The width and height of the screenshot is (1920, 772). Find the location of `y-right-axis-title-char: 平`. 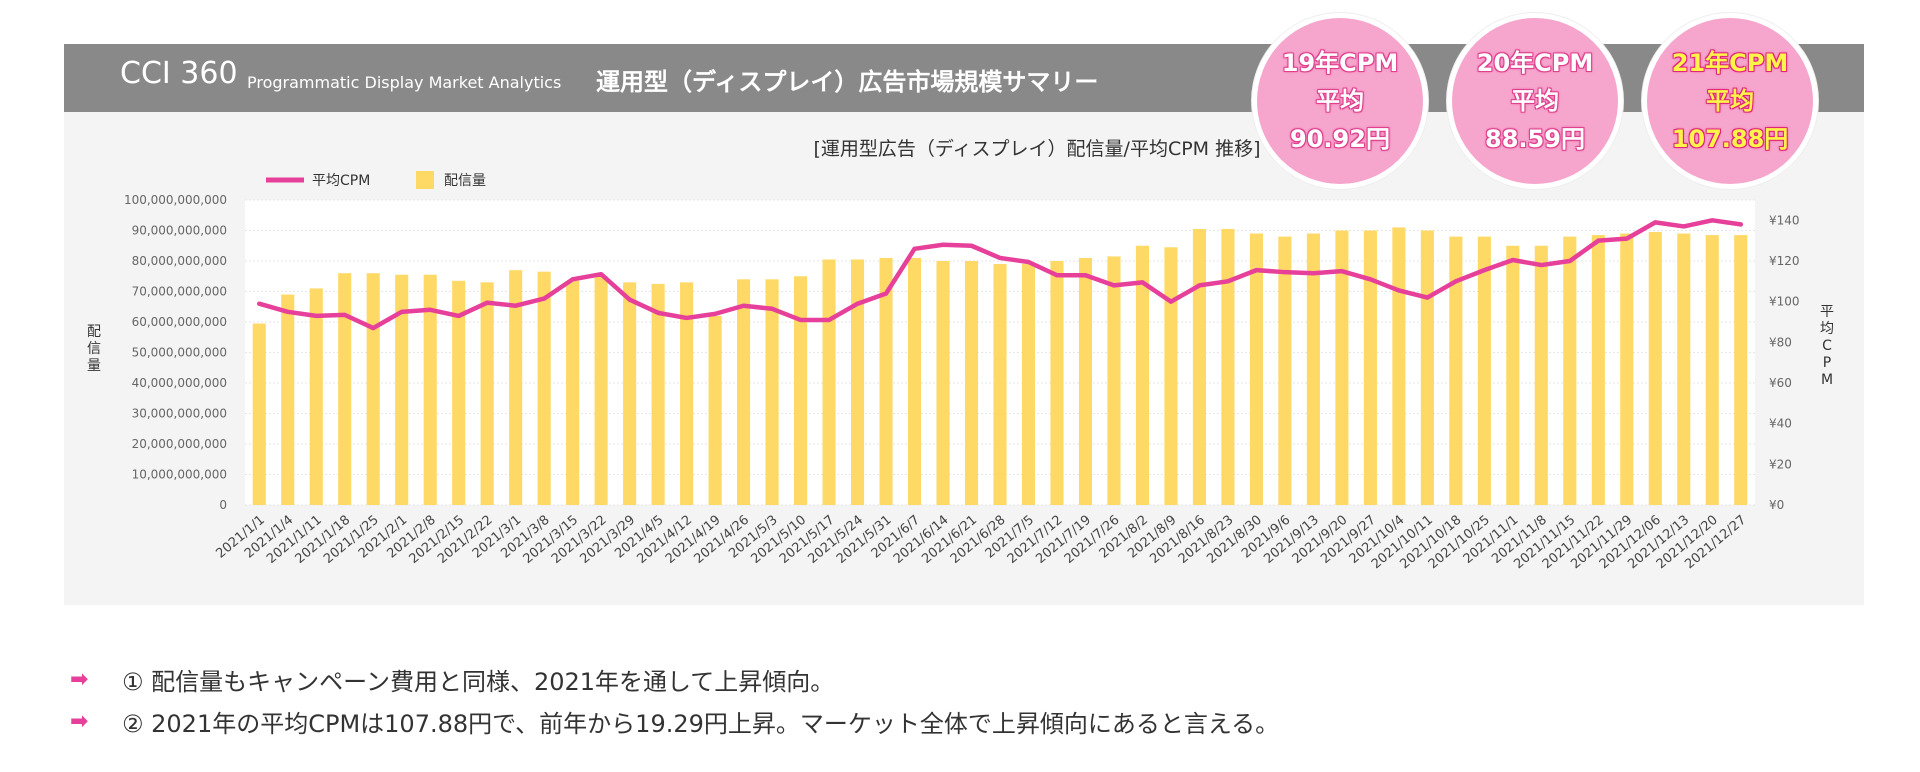

y-right-axis-title-char: 平 is located at coordinates (1827, 312).